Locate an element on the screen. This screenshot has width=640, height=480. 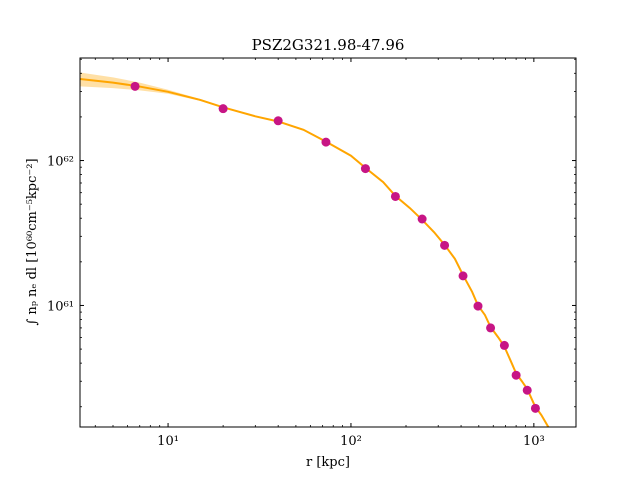
x-tick-label: 10² is located at coordinates (351, 441).